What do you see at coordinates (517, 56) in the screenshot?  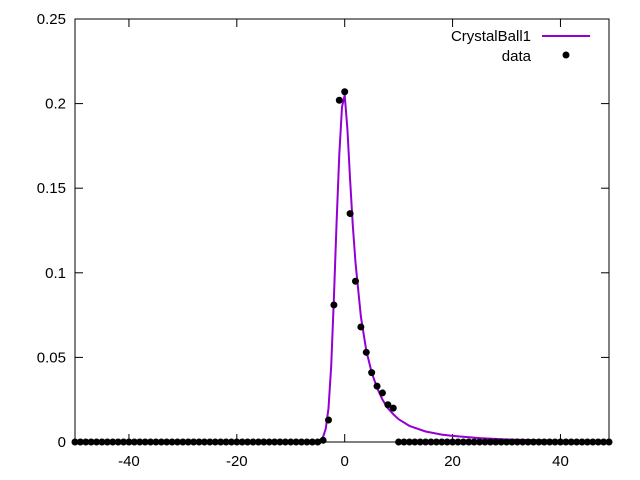 I see `legend-label-data: data` at bounding box center [517, 56].